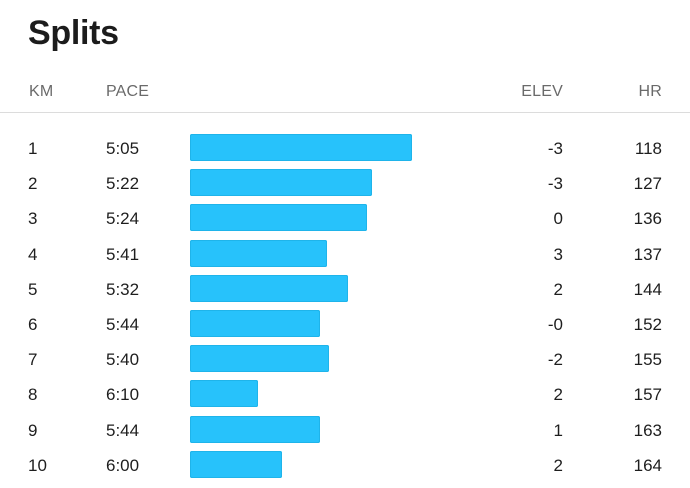 Image resolution: width=690 pixels, height=488 pixels. I want to click on split-row: 9 5:44 1 163, so click(345, 430).